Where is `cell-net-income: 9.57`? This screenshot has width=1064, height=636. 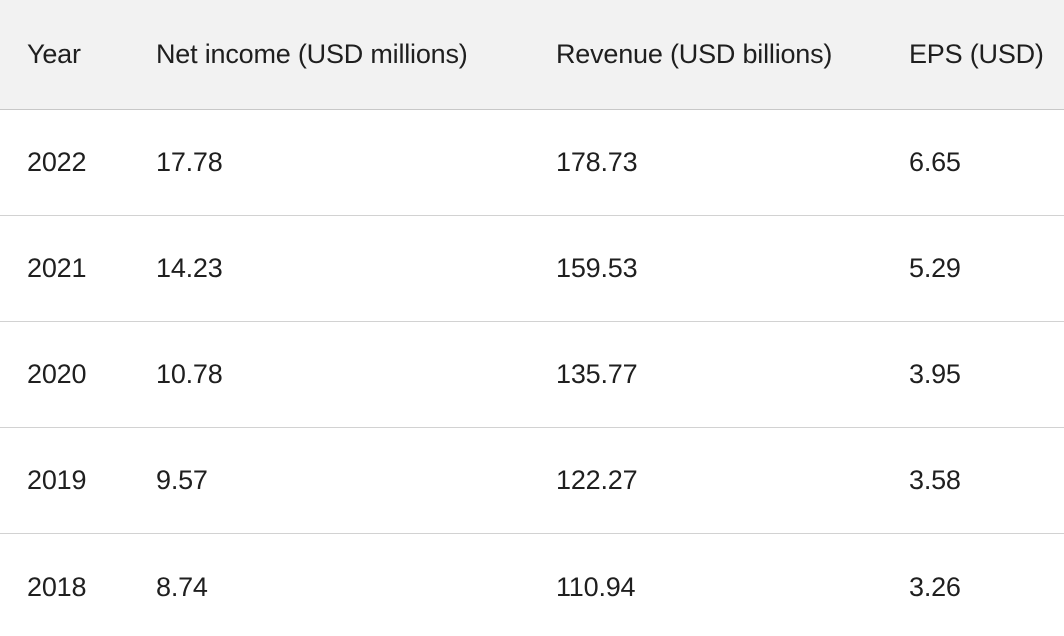
cell-net-income: 9.57 is located at coordinates (182, 480).